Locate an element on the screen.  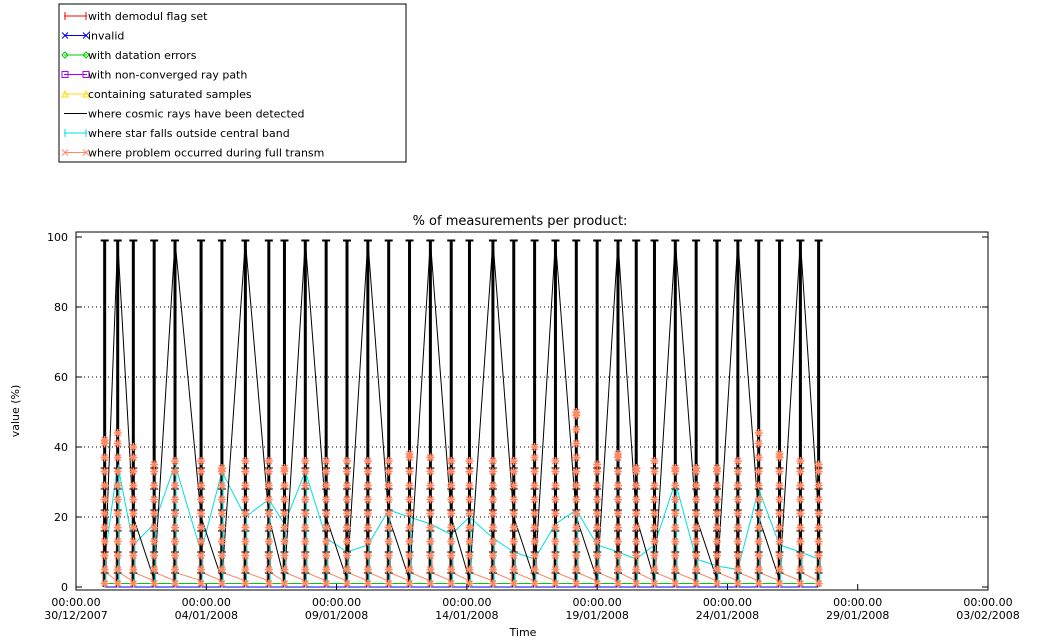
legend-entry: where star falls outside central band is located at coordinates (177, 133).